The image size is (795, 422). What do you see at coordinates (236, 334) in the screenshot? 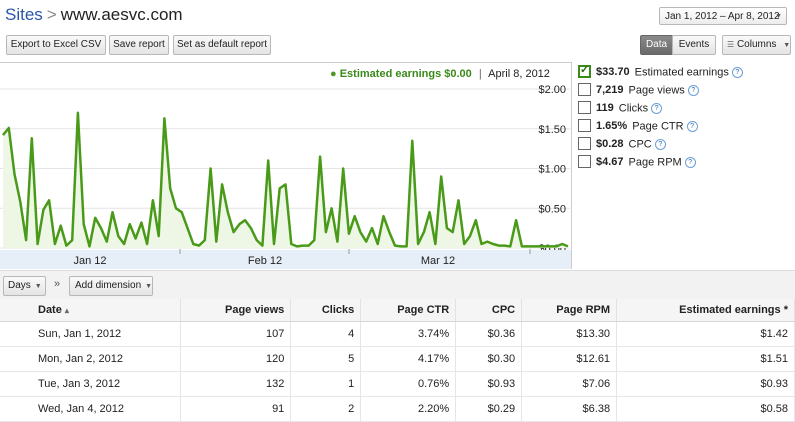
I see `cell-page-views: 107` at bounding box center [236, 334].